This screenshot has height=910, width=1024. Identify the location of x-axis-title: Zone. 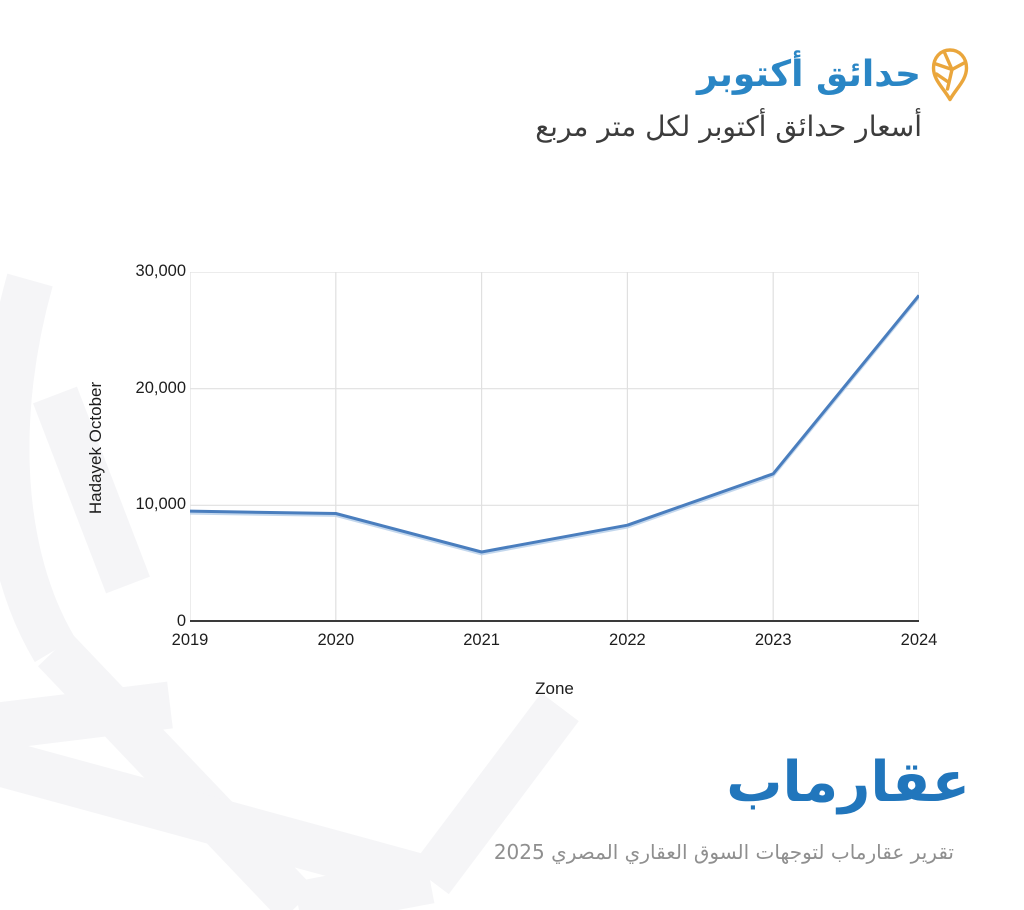
(554, 688).